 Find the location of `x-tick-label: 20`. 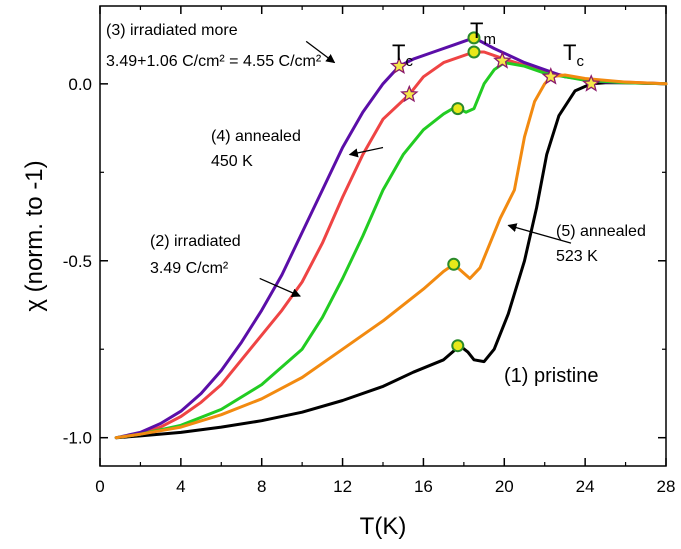

x-tick-label: 20 is located at coordinates (504, 486).